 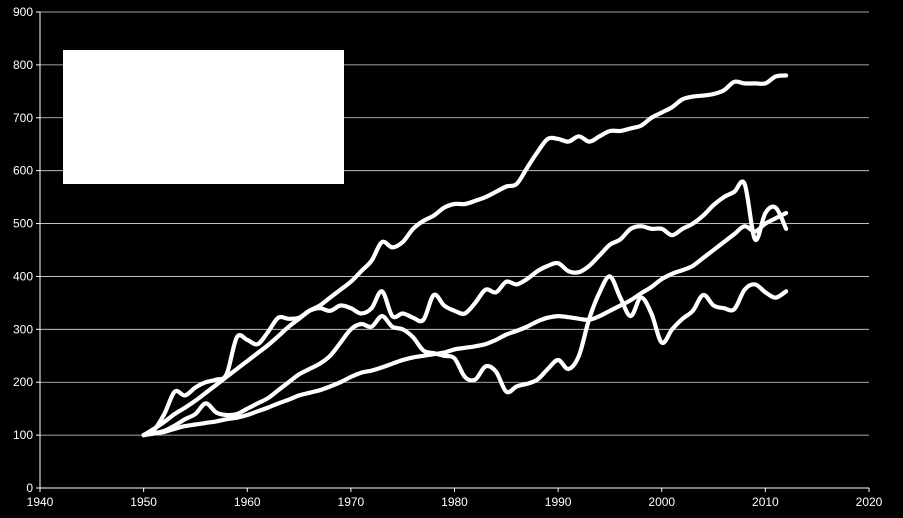 I want to click on x-tick-label: 2020, so click(x=869, y=502).